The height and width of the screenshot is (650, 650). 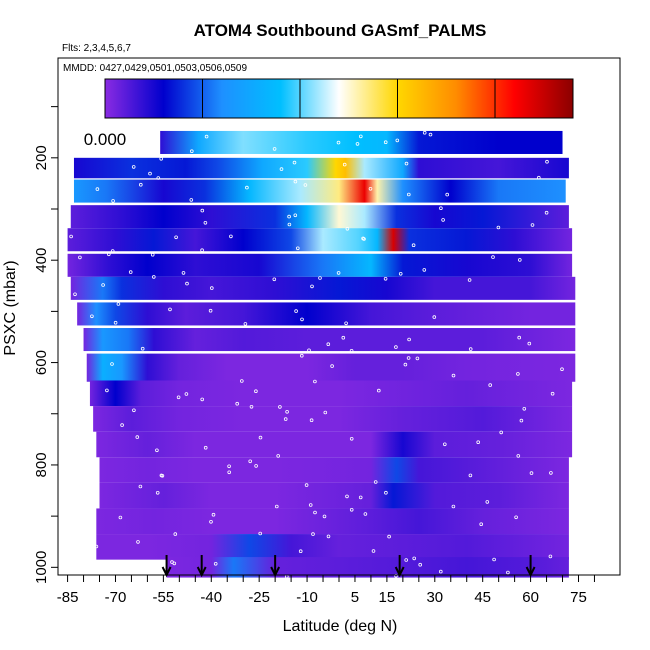 I want to click on y-tick-label: 800, so click(x=41, y=464).